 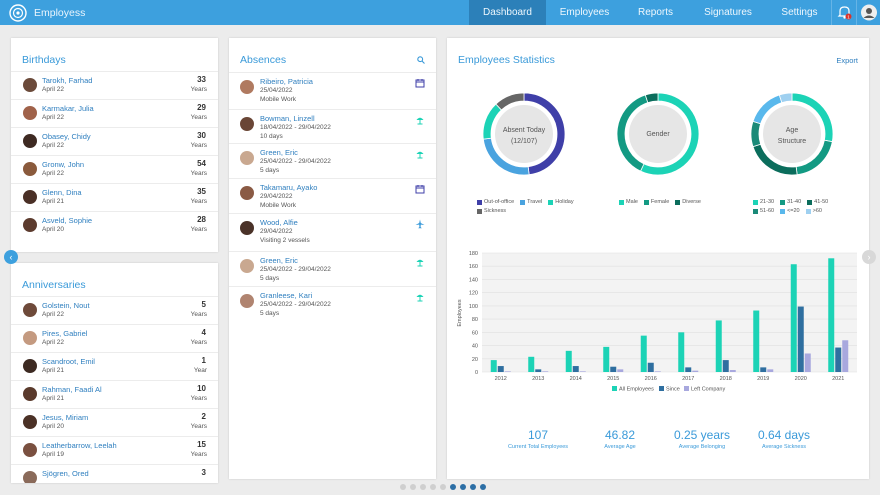 I want to click on carousel-next-button: ›, so click(x=869, y=257).